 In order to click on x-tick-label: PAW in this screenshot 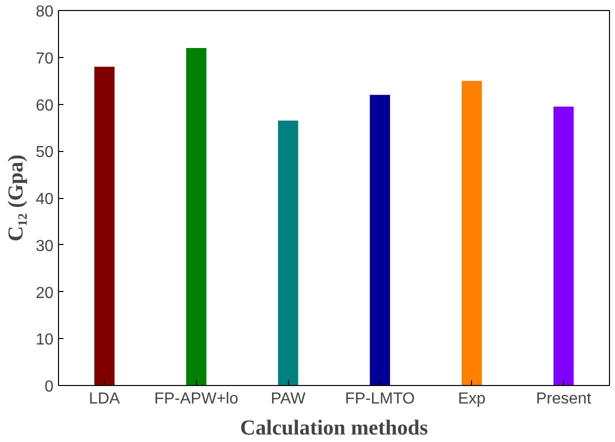, I will do `click(288, 399)`.